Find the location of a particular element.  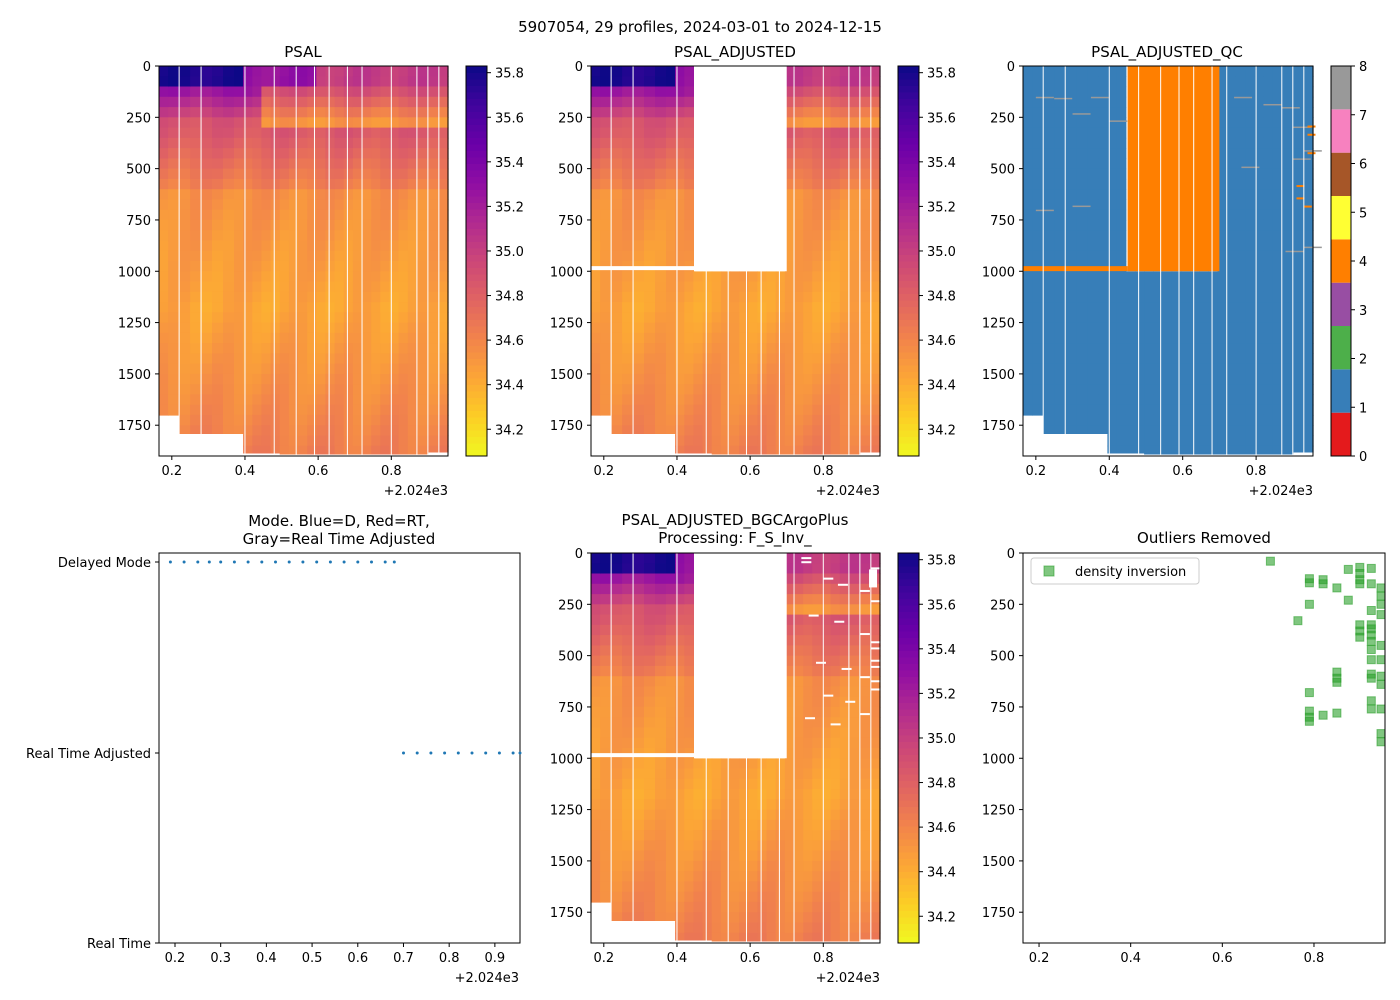

legend: density inversion is located at coordinates (1115, 571).